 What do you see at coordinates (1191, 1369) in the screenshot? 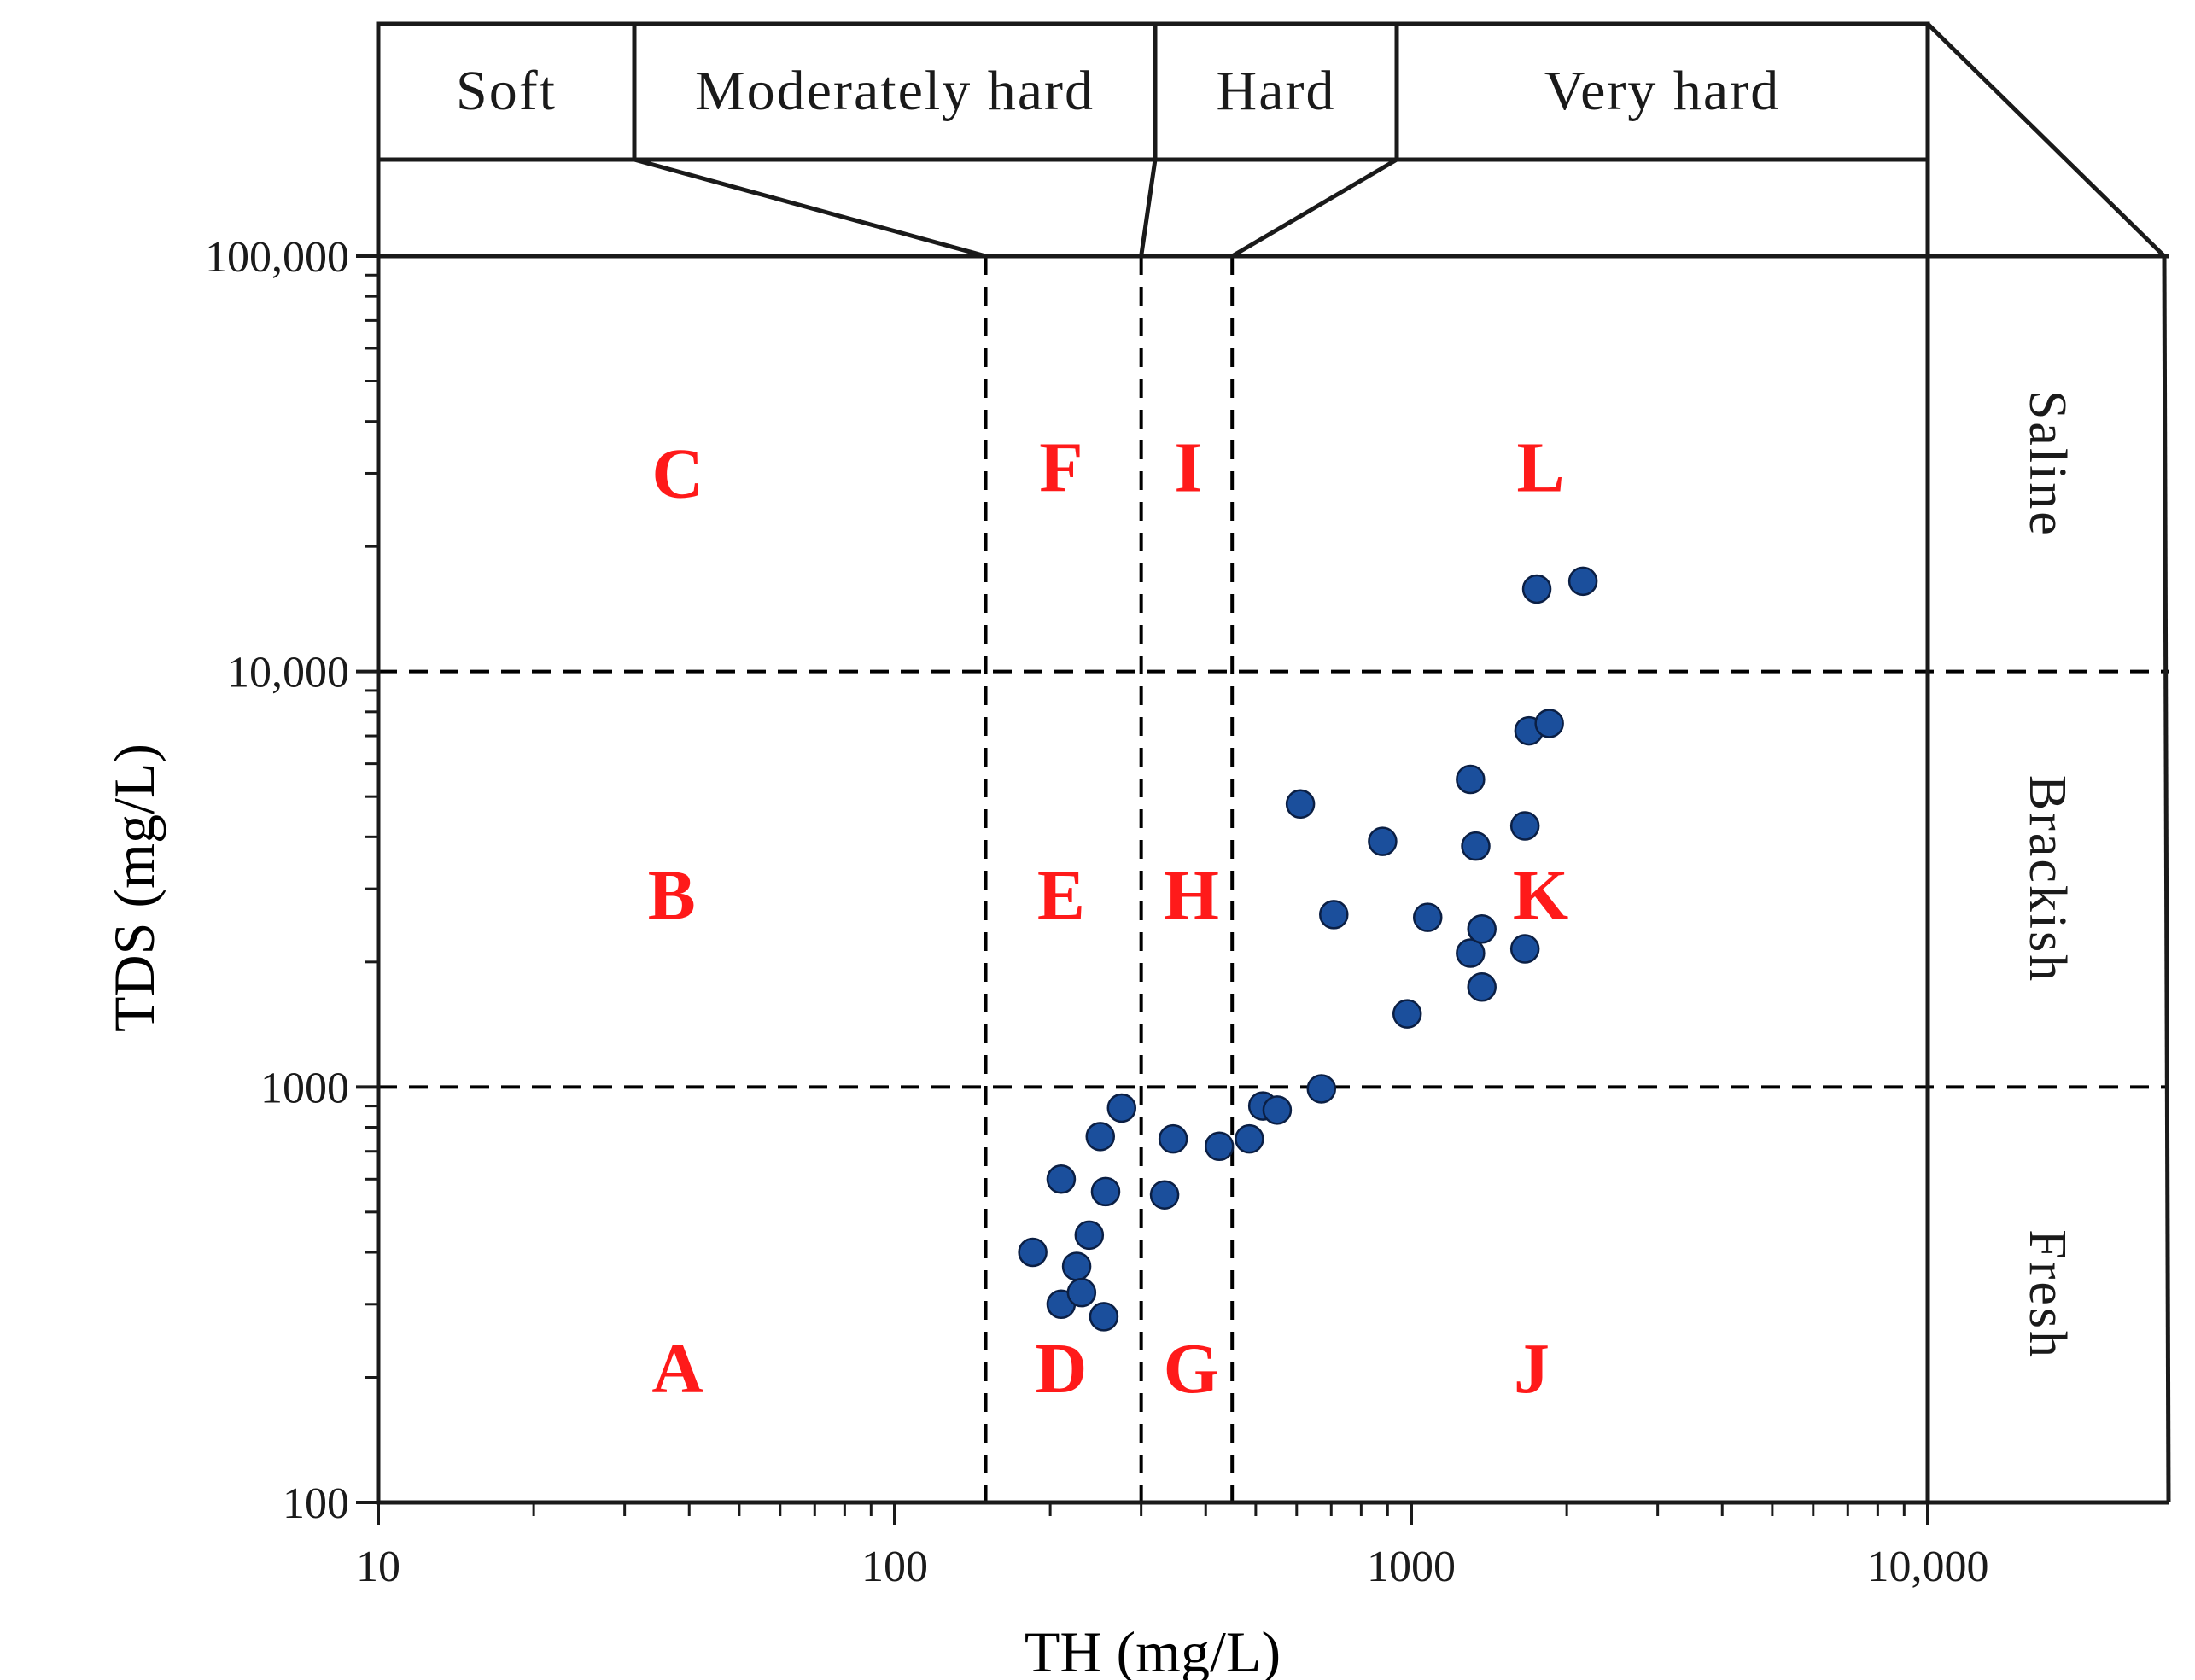
I see `zone-label-g: G` at bounding box center [1191, 1369].